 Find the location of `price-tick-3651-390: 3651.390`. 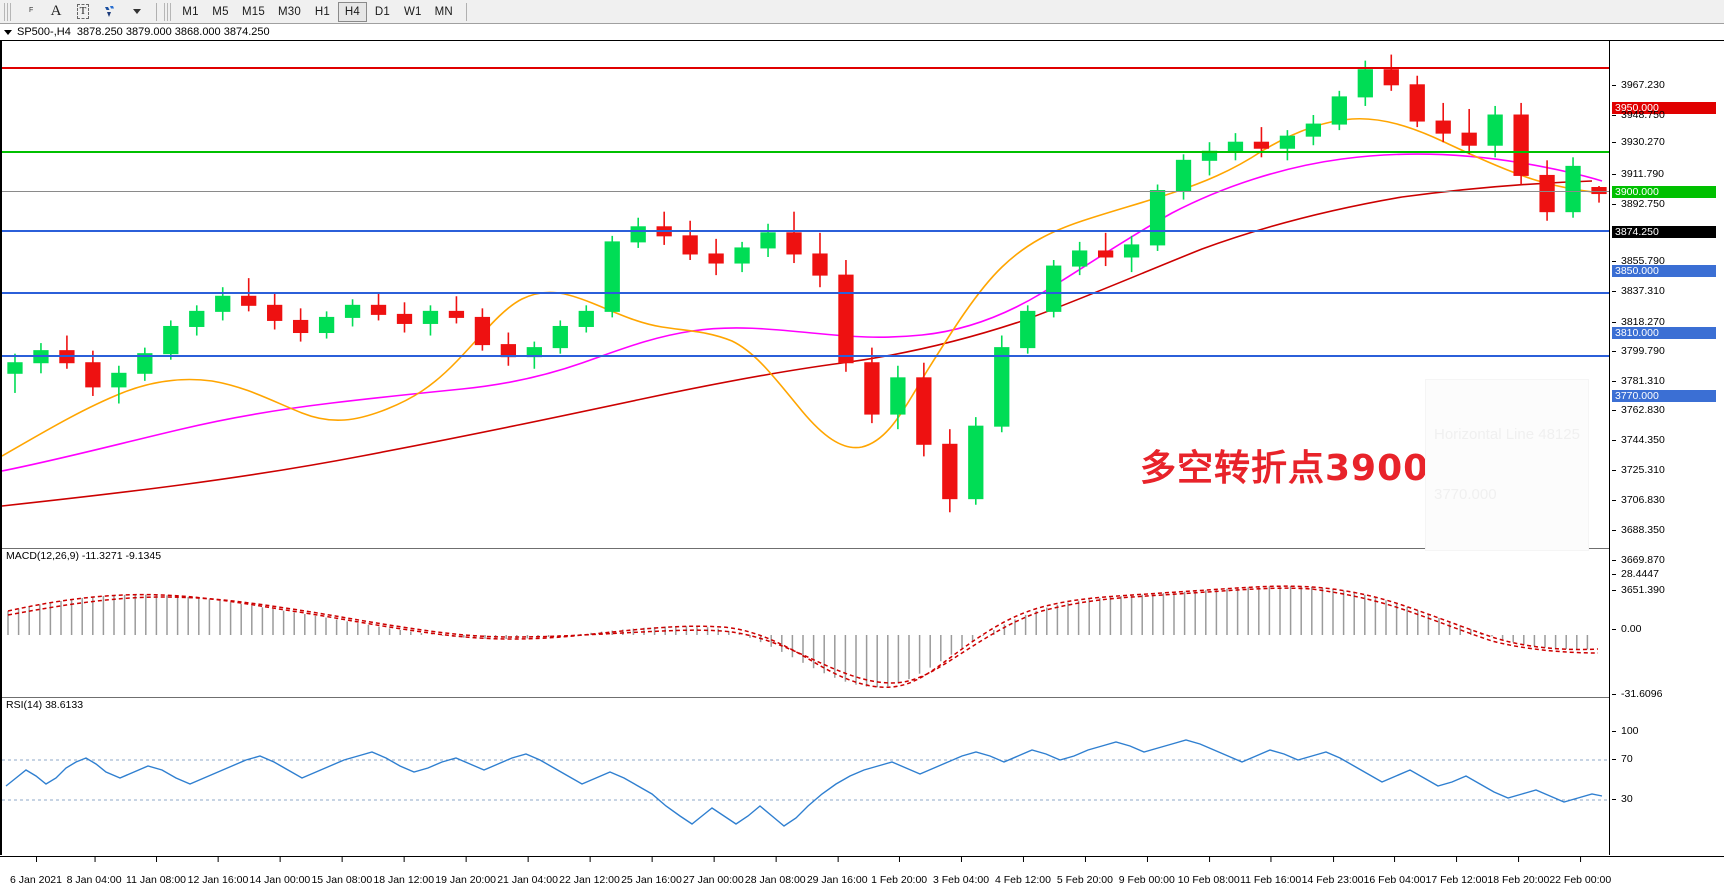

price-tick-3651-390: 3651.390 is located at coordinates (1667, 590).